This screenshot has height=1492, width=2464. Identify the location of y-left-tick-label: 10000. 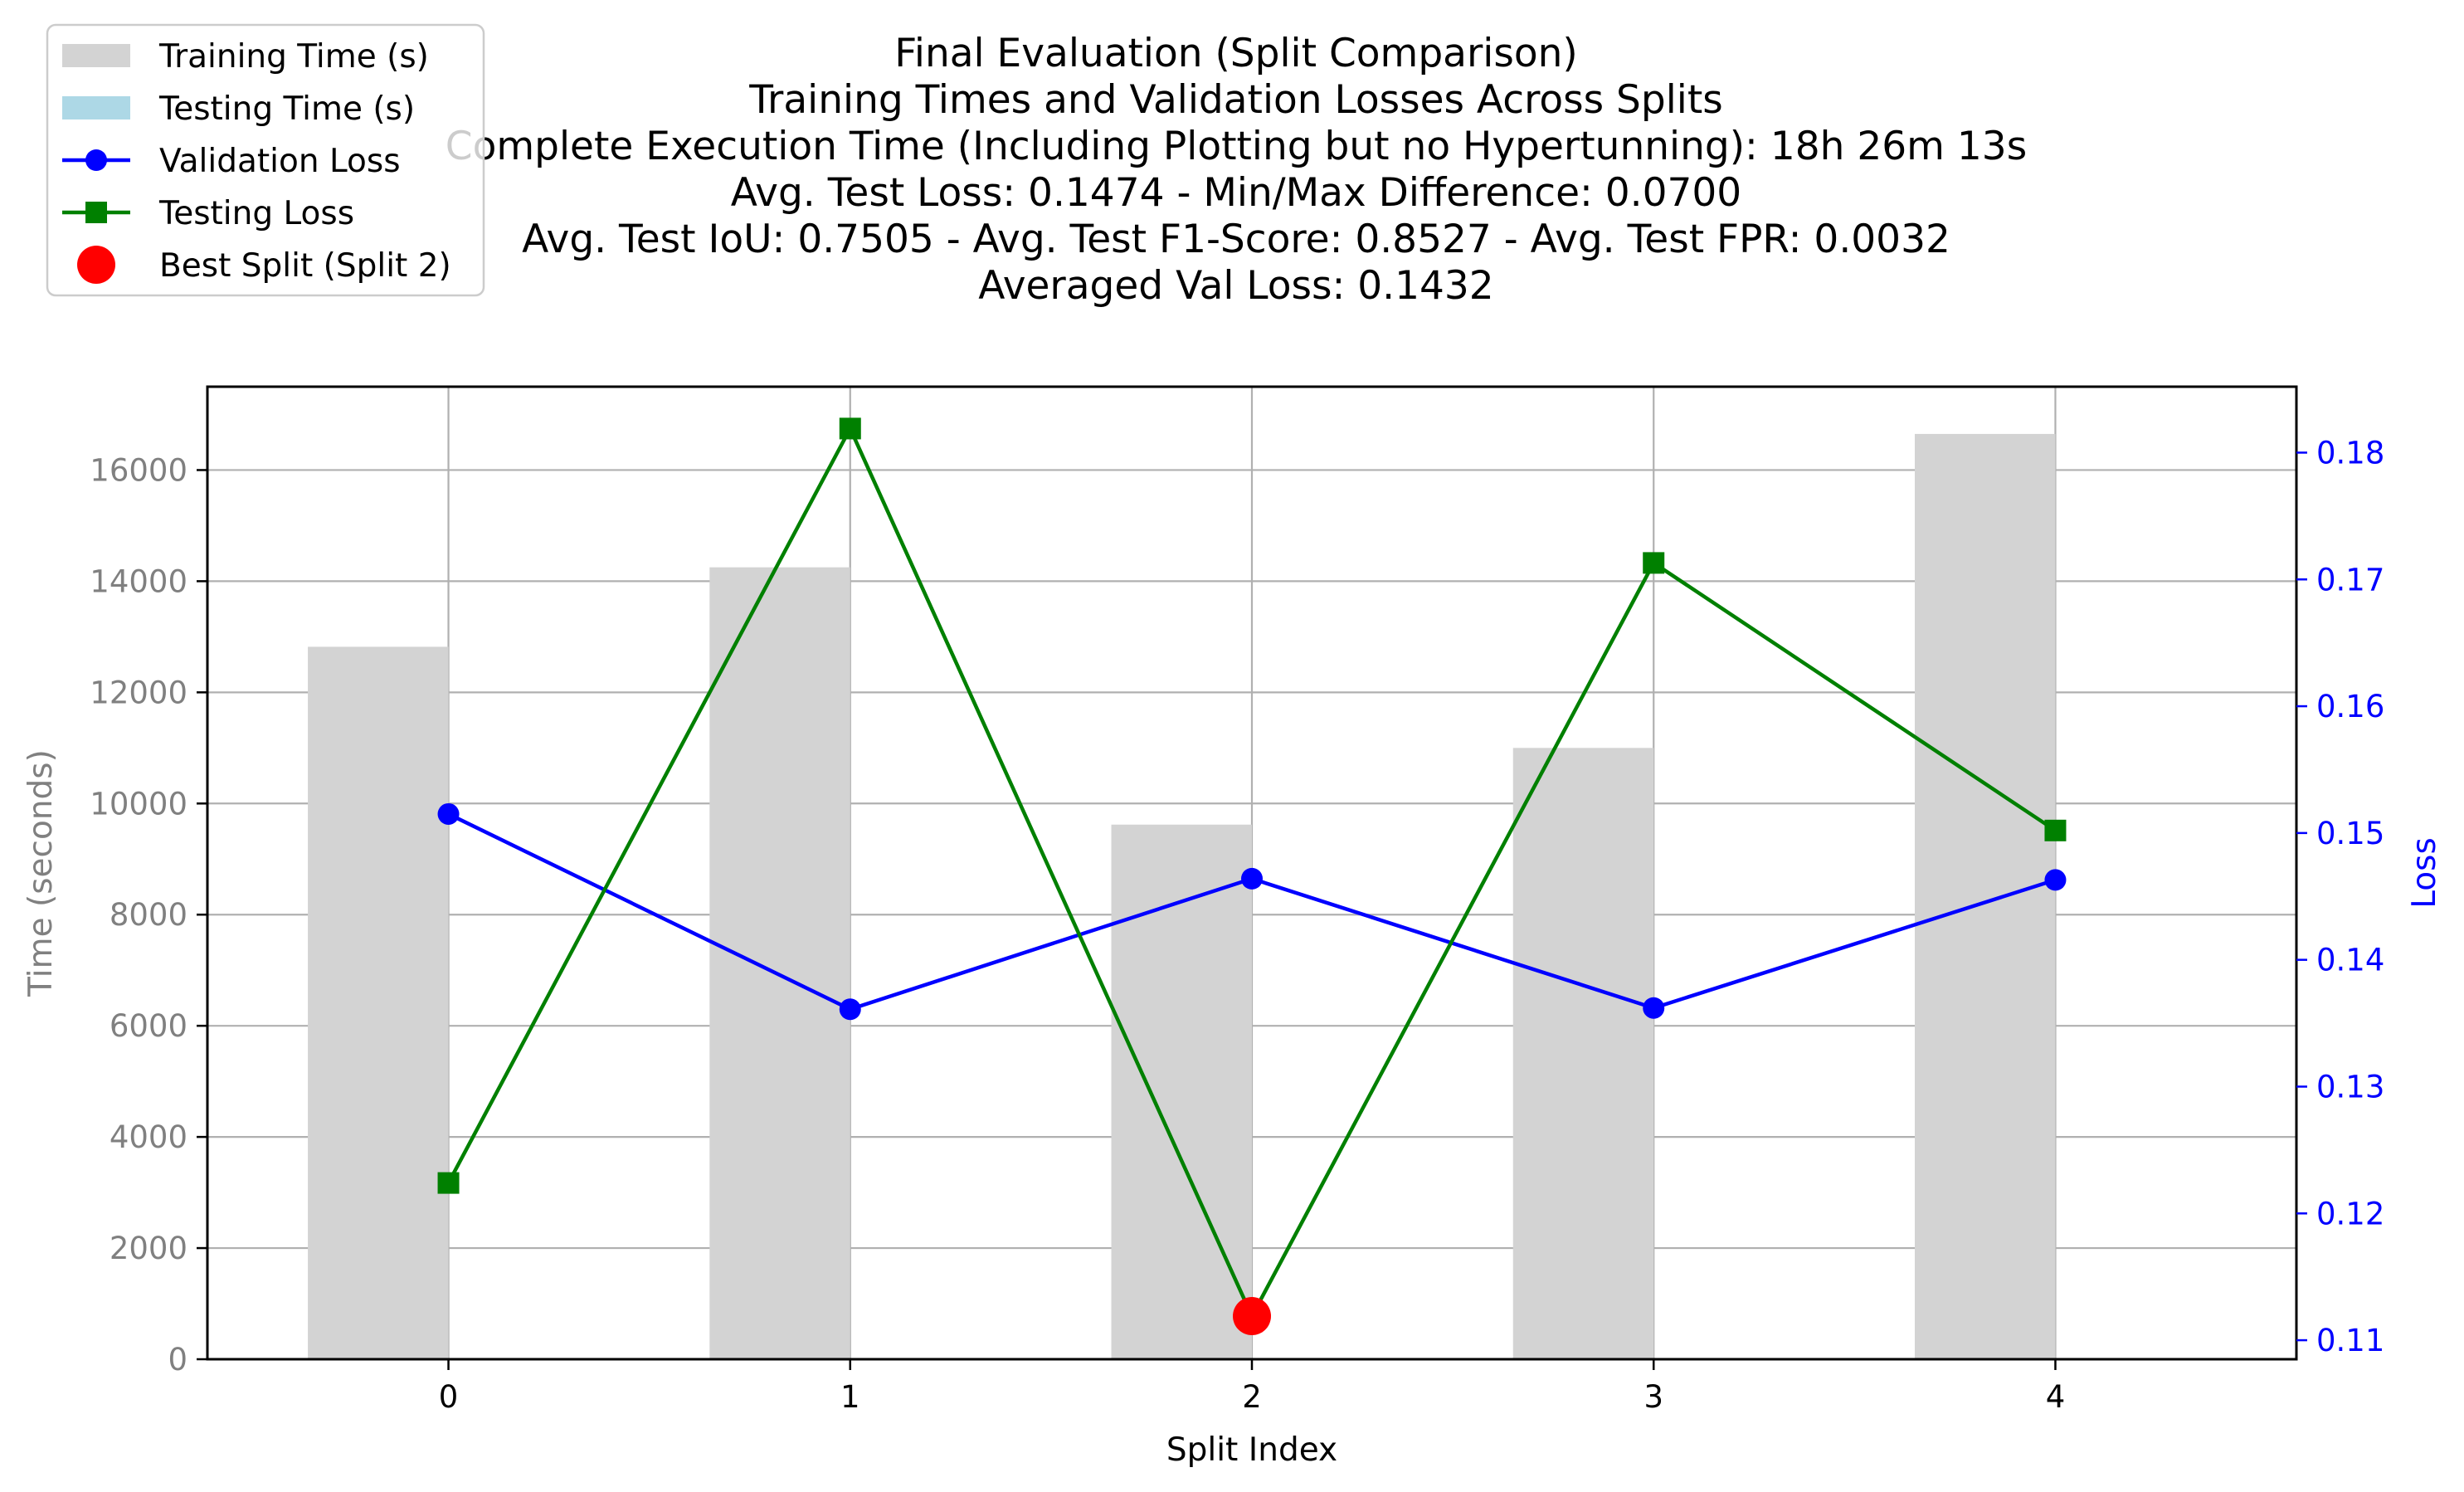
(138, 804).